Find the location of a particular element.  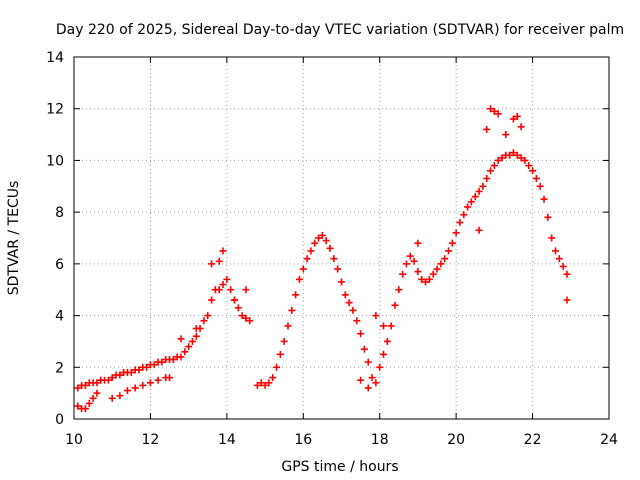

x-tick-label: 24 is located at coordinates (609, 440).